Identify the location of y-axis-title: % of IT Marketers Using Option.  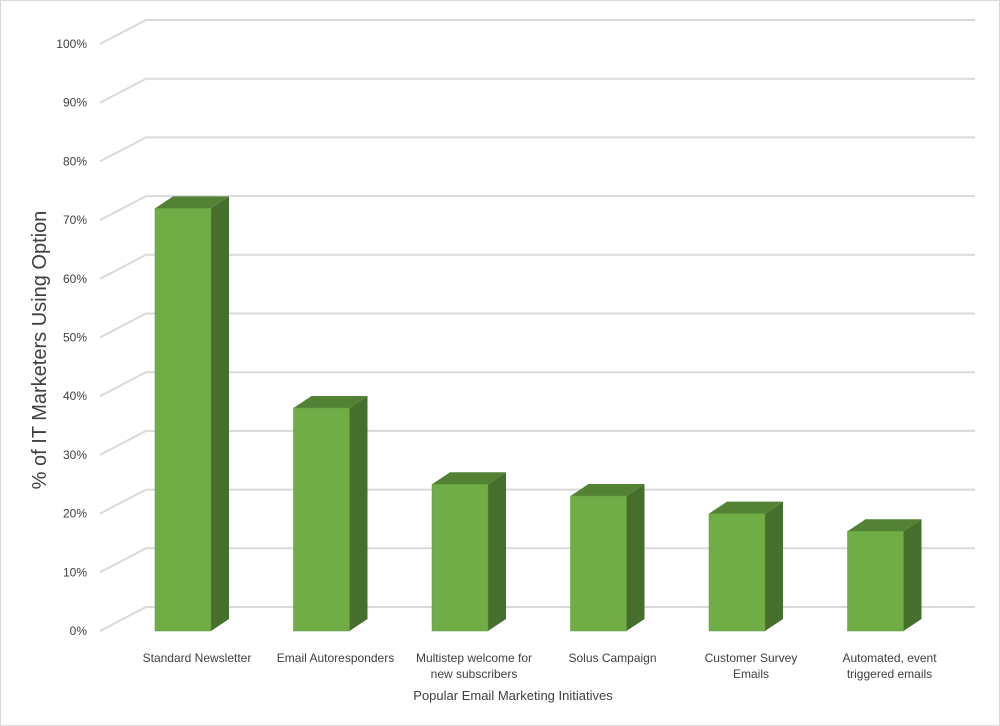
(40, 350).